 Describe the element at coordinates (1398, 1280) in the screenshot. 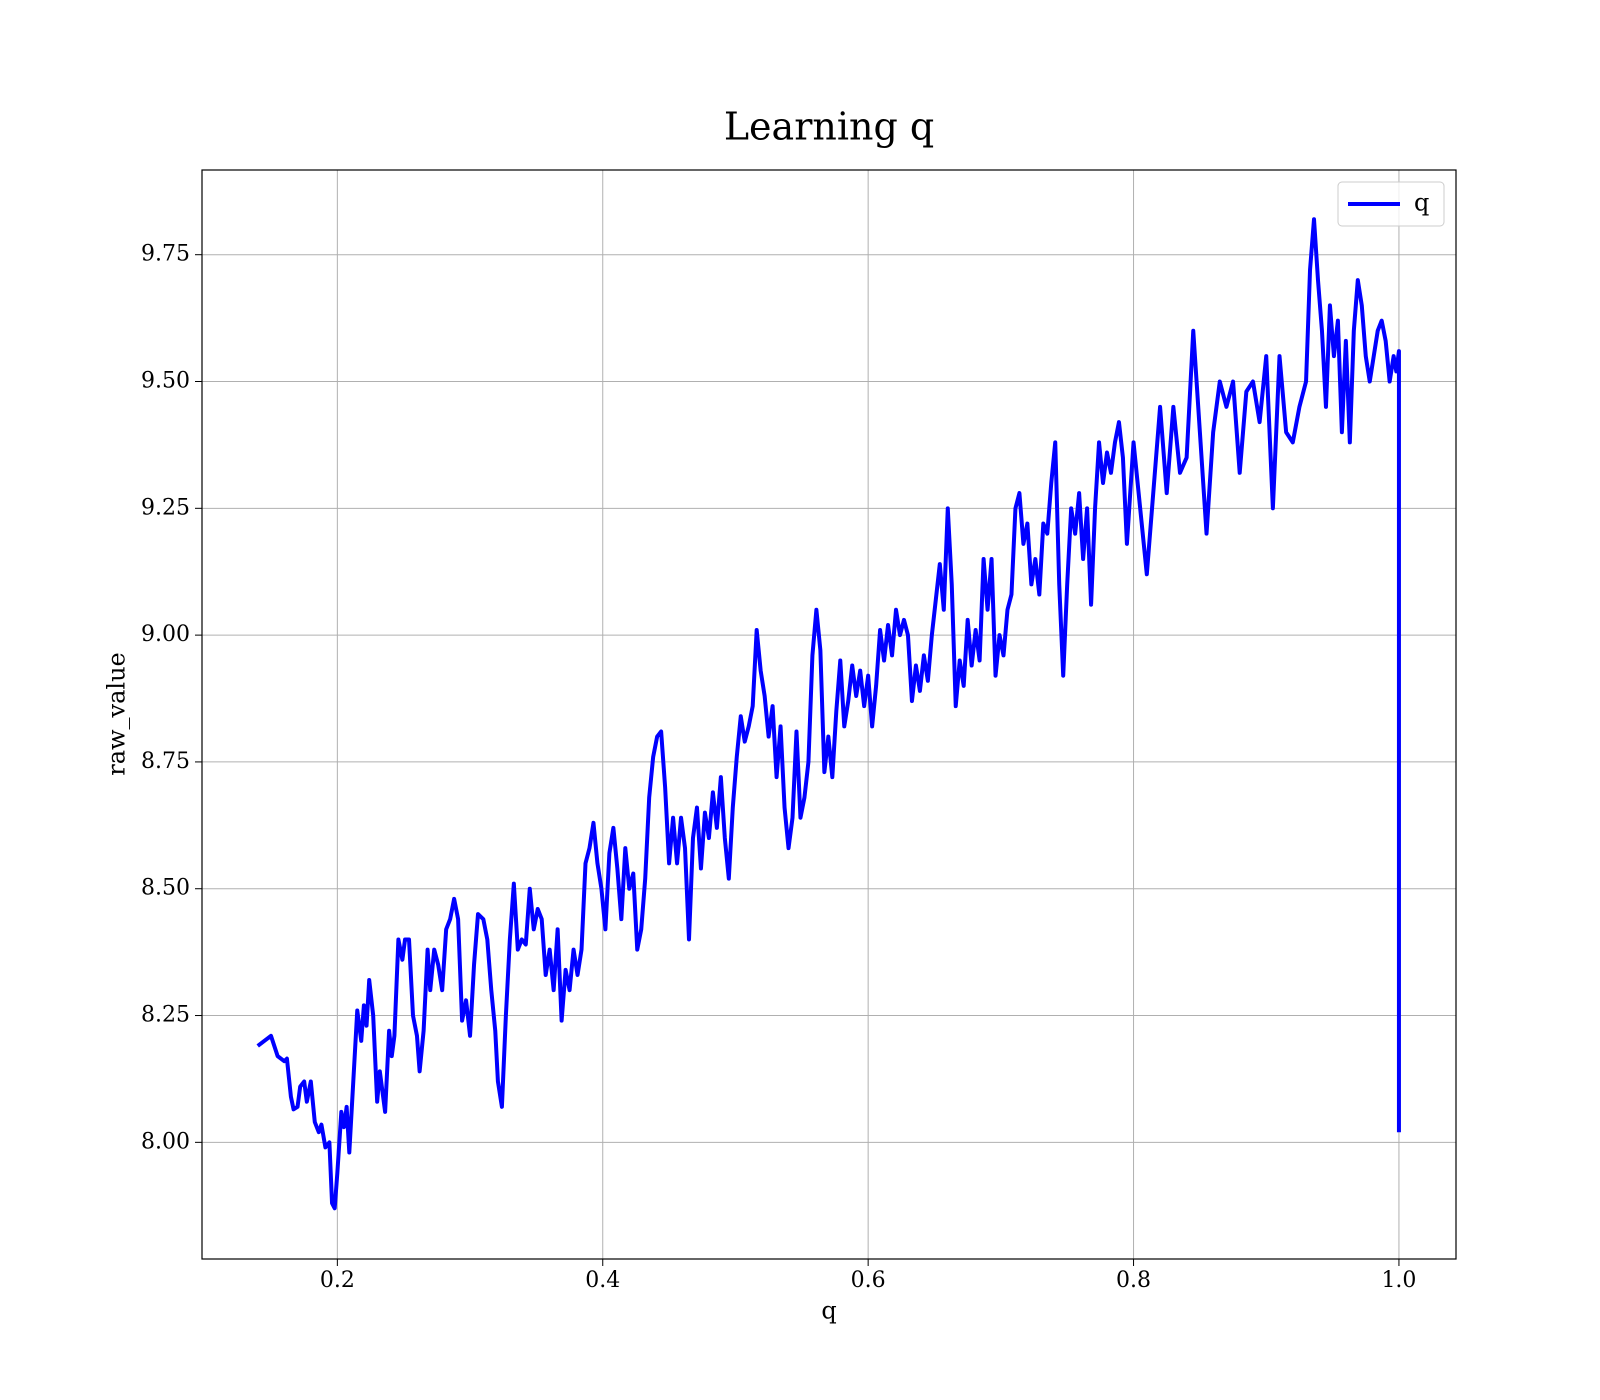

I see `x-tick-label: 1.0` at that location.